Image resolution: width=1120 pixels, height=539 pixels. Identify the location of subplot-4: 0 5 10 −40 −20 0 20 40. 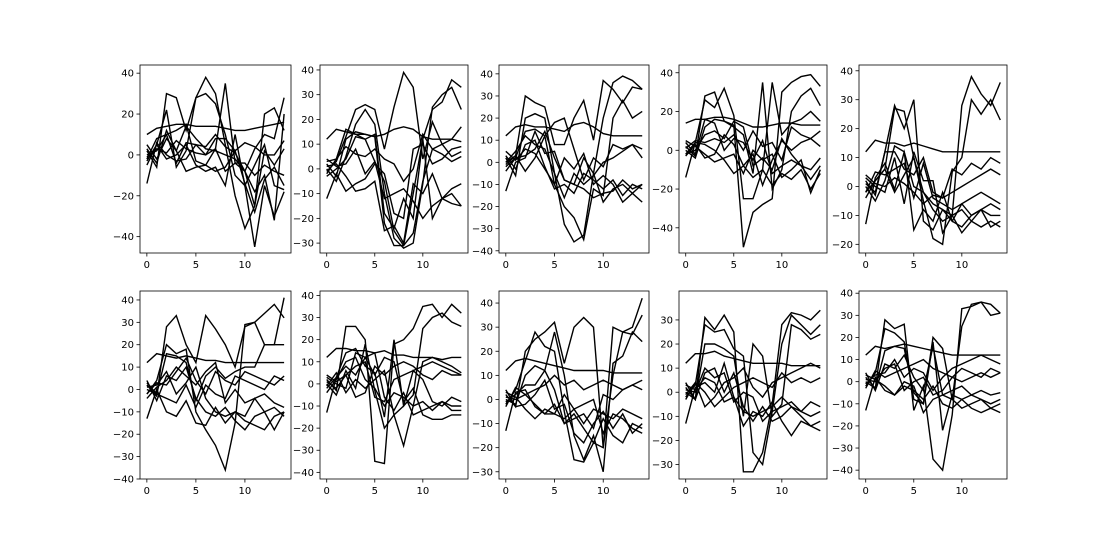
(740, 167).